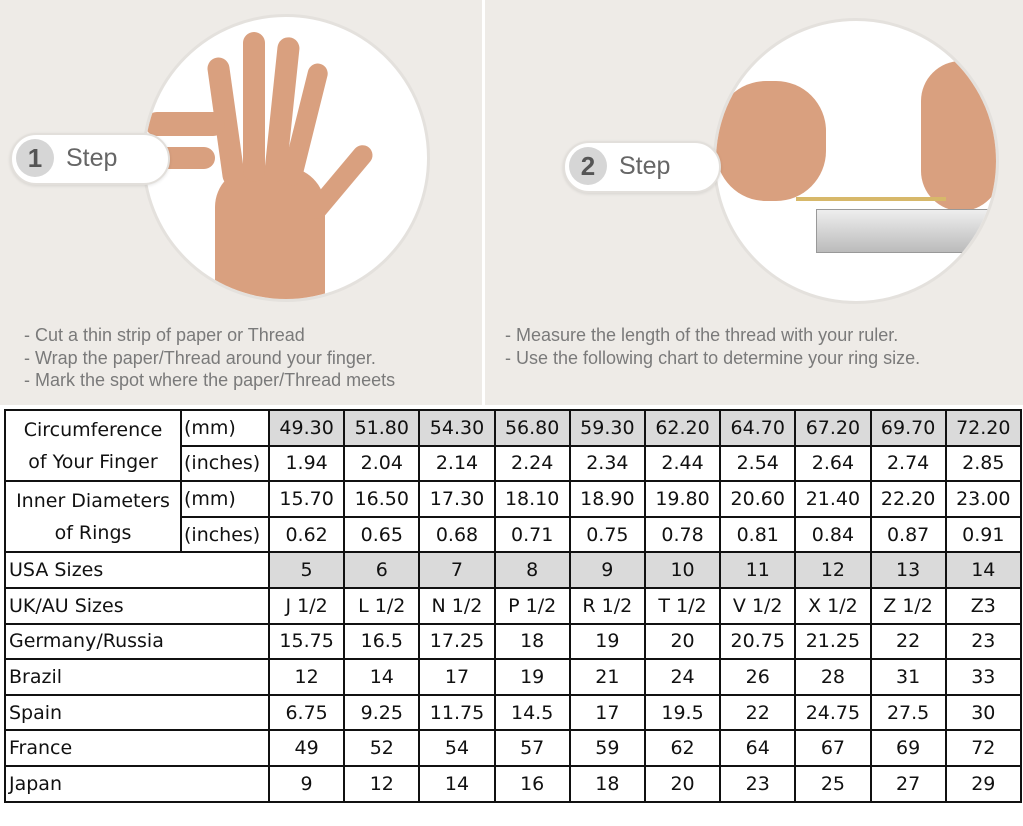 This screenshot has width=1023, height=826. I want to click on label-line: of Your Finger, so click(93, 461).